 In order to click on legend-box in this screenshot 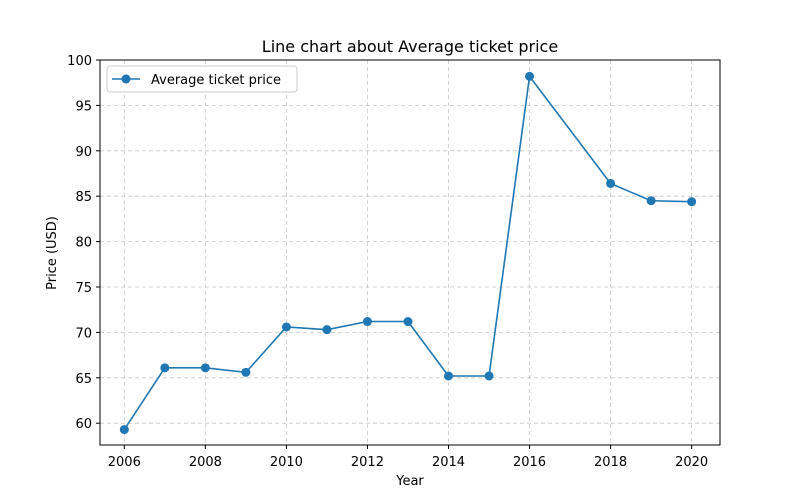, I will do `click(202, 79)`.